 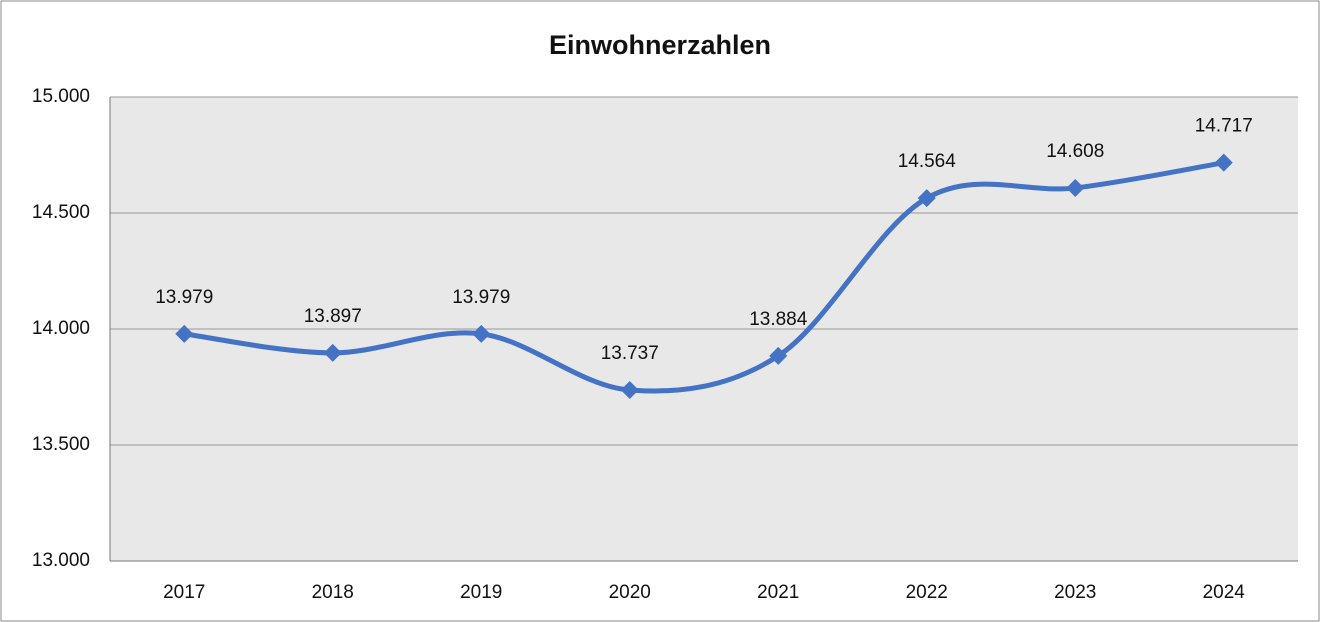 What do you see at coordinates (184, 592) in the screenshot?
I see `x-tick-label: 2017` at bounding box center [184, 592].